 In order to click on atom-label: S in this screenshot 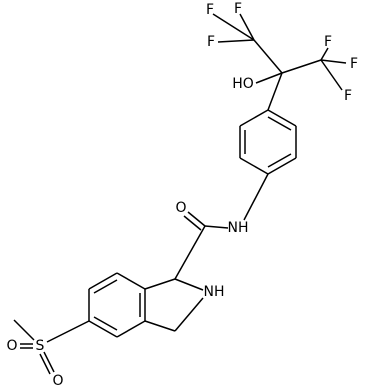, I will do `click(40, 346)`.